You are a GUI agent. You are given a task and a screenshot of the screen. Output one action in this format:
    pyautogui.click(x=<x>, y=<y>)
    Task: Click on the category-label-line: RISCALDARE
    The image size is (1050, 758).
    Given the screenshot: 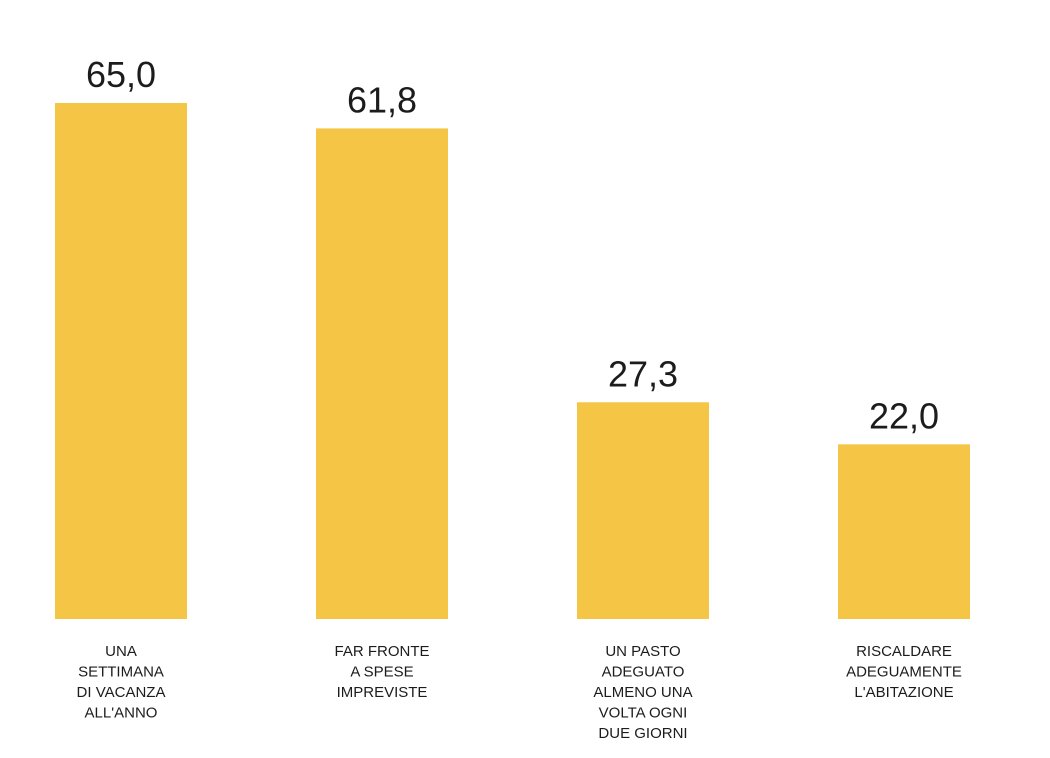 What is the action you would take?
    pyautogui.click(x=904, y=651)
    